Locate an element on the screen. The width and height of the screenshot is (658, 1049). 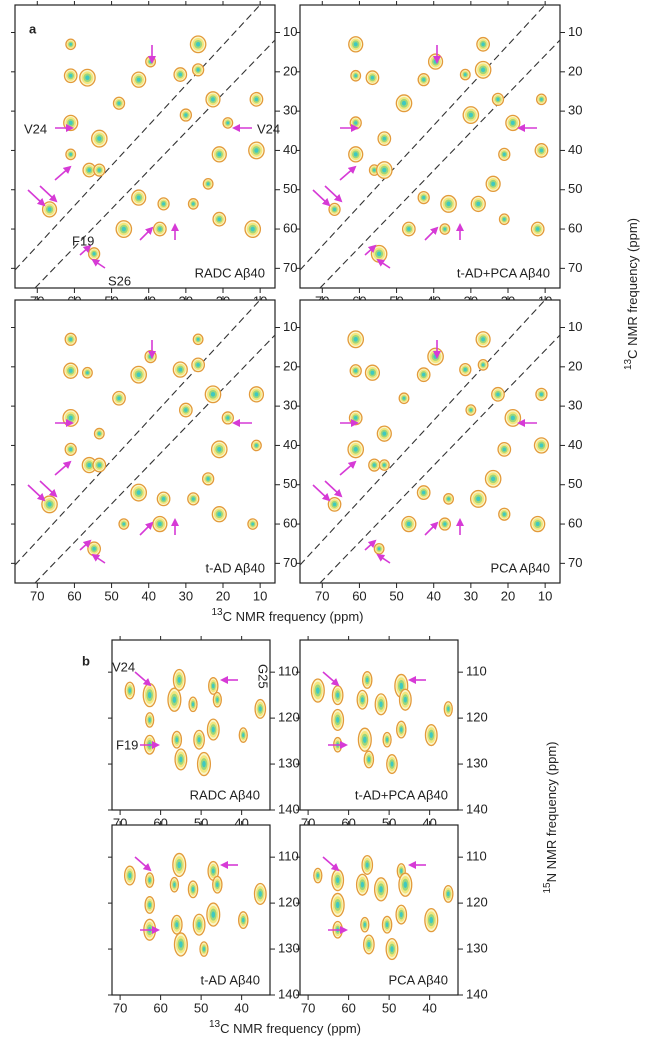
panel: 70 60 50 40 30 20 10 10 20 30 40 50 60 70 PCA Aβ40 is located at coordinates (439, 449).